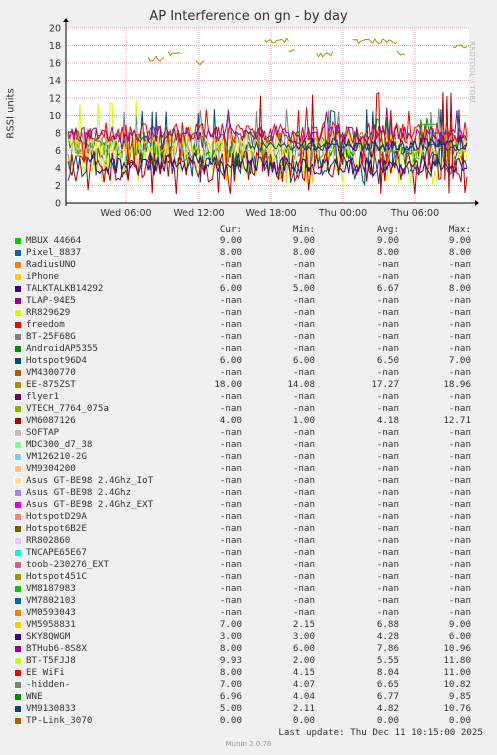  I want to click on legend-max-value: 11.00, so click(457, 672).